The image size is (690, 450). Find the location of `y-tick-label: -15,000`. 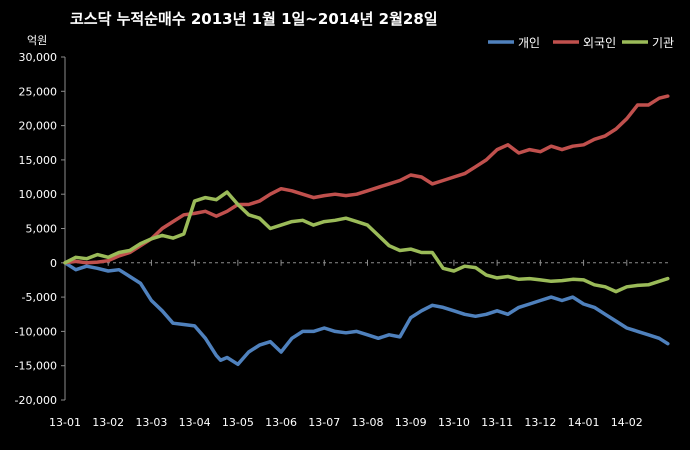

y-tick-label: -15,000 is located at coordinates (36, 366).